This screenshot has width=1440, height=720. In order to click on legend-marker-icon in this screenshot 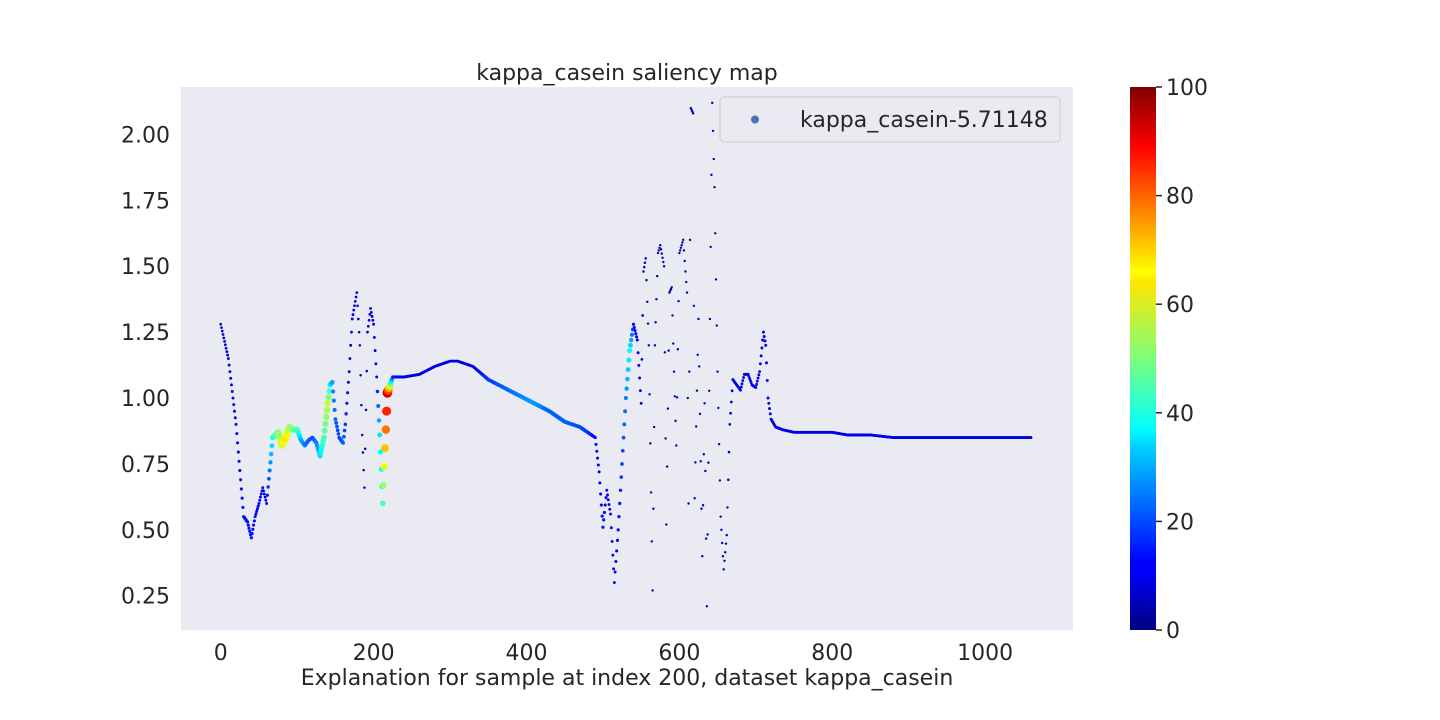, I will do `click(755, 119)`.